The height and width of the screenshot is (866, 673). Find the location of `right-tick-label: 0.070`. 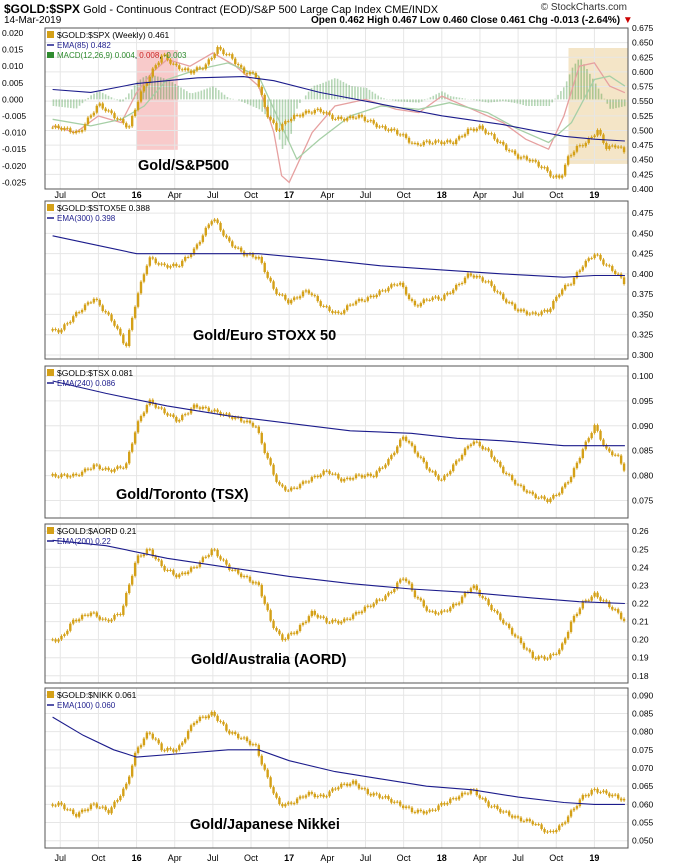

right-tick-label: 0.070 is located at coordinates (643, 768).